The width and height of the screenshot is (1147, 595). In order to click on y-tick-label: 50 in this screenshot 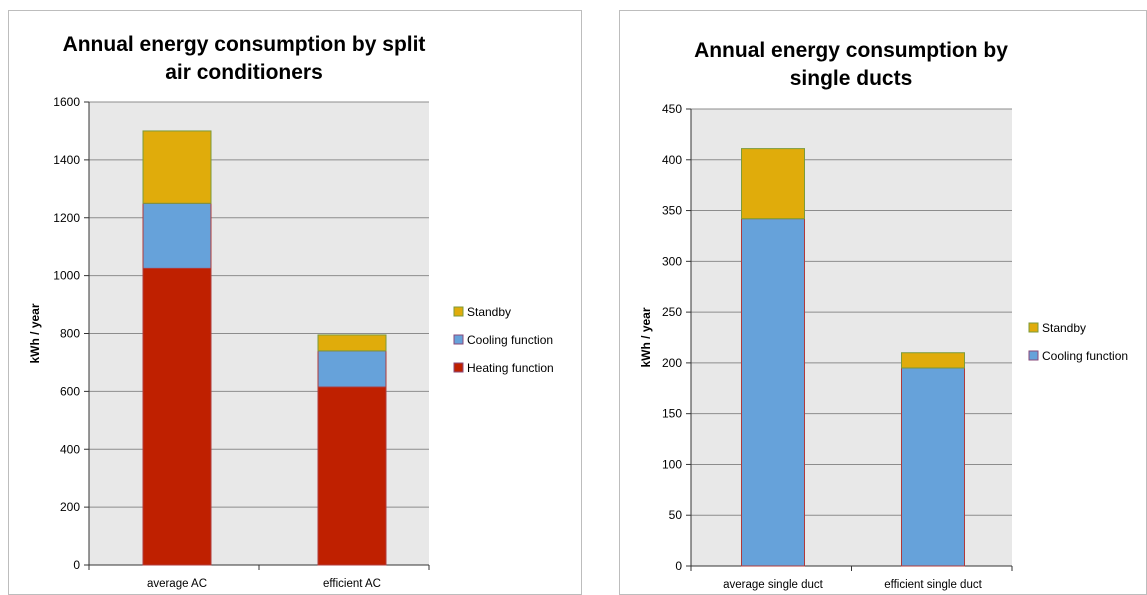, I will do `click(676, 515)`.